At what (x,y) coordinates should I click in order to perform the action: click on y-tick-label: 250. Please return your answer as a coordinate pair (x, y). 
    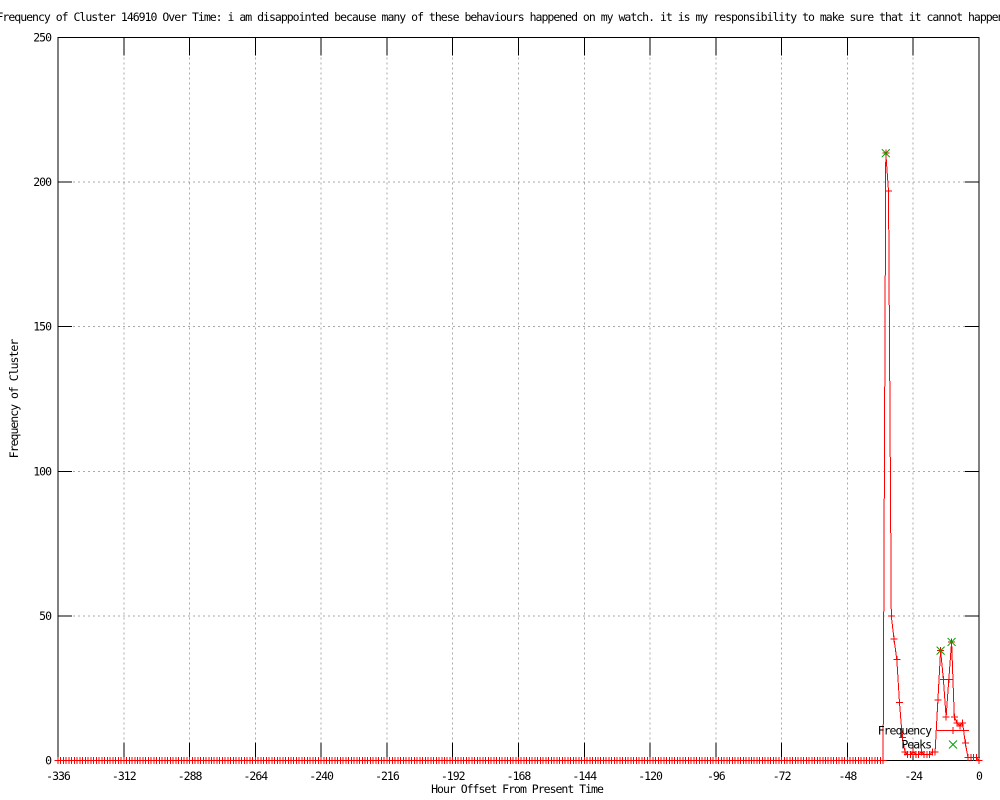
    Looking at the image, I should click on (42, 38).